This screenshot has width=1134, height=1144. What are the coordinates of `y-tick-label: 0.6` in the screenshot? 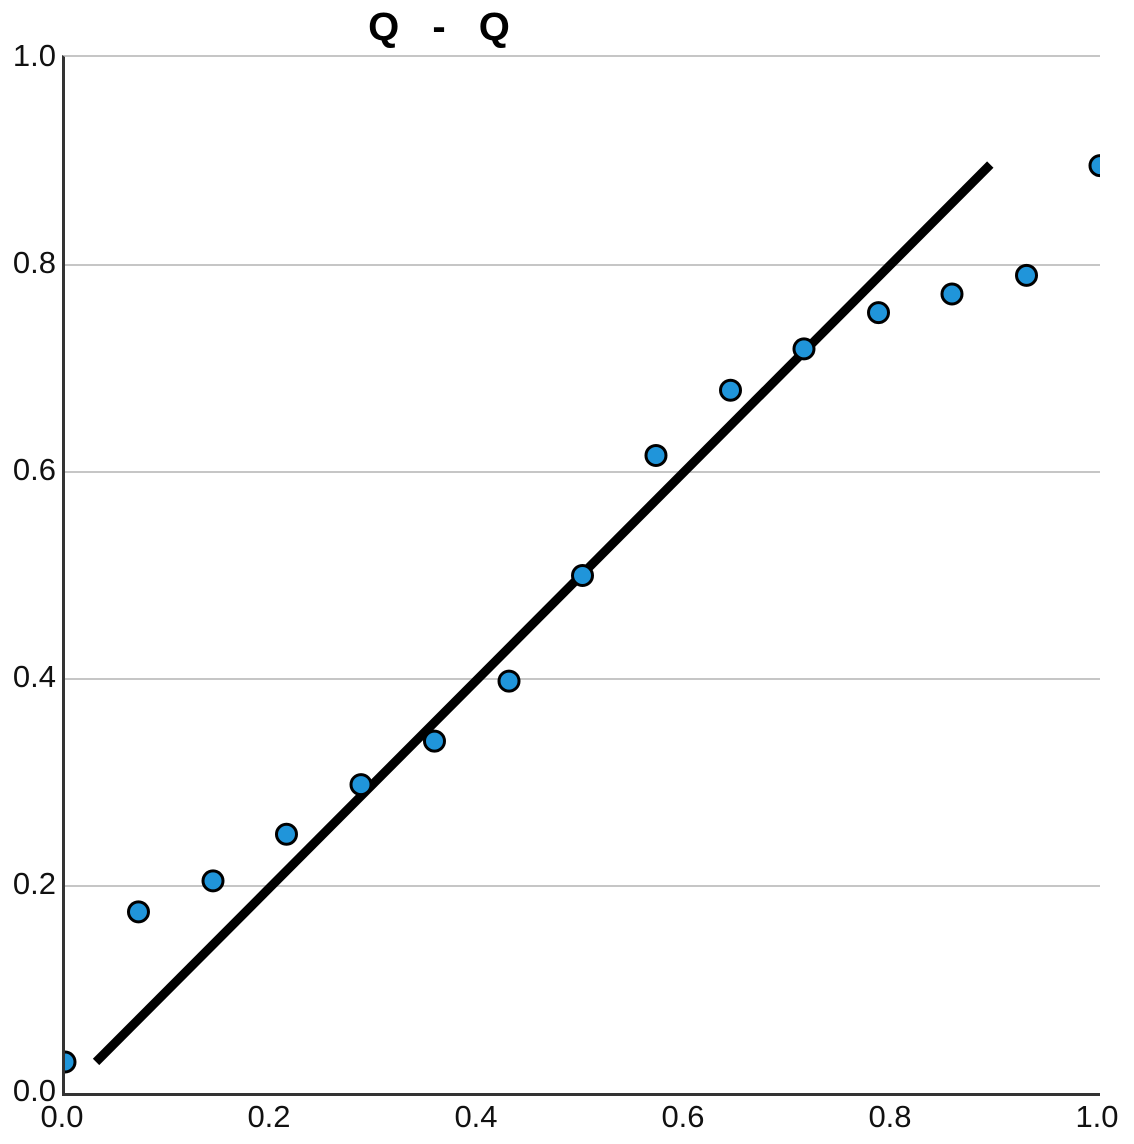 It's located at (34, 469).